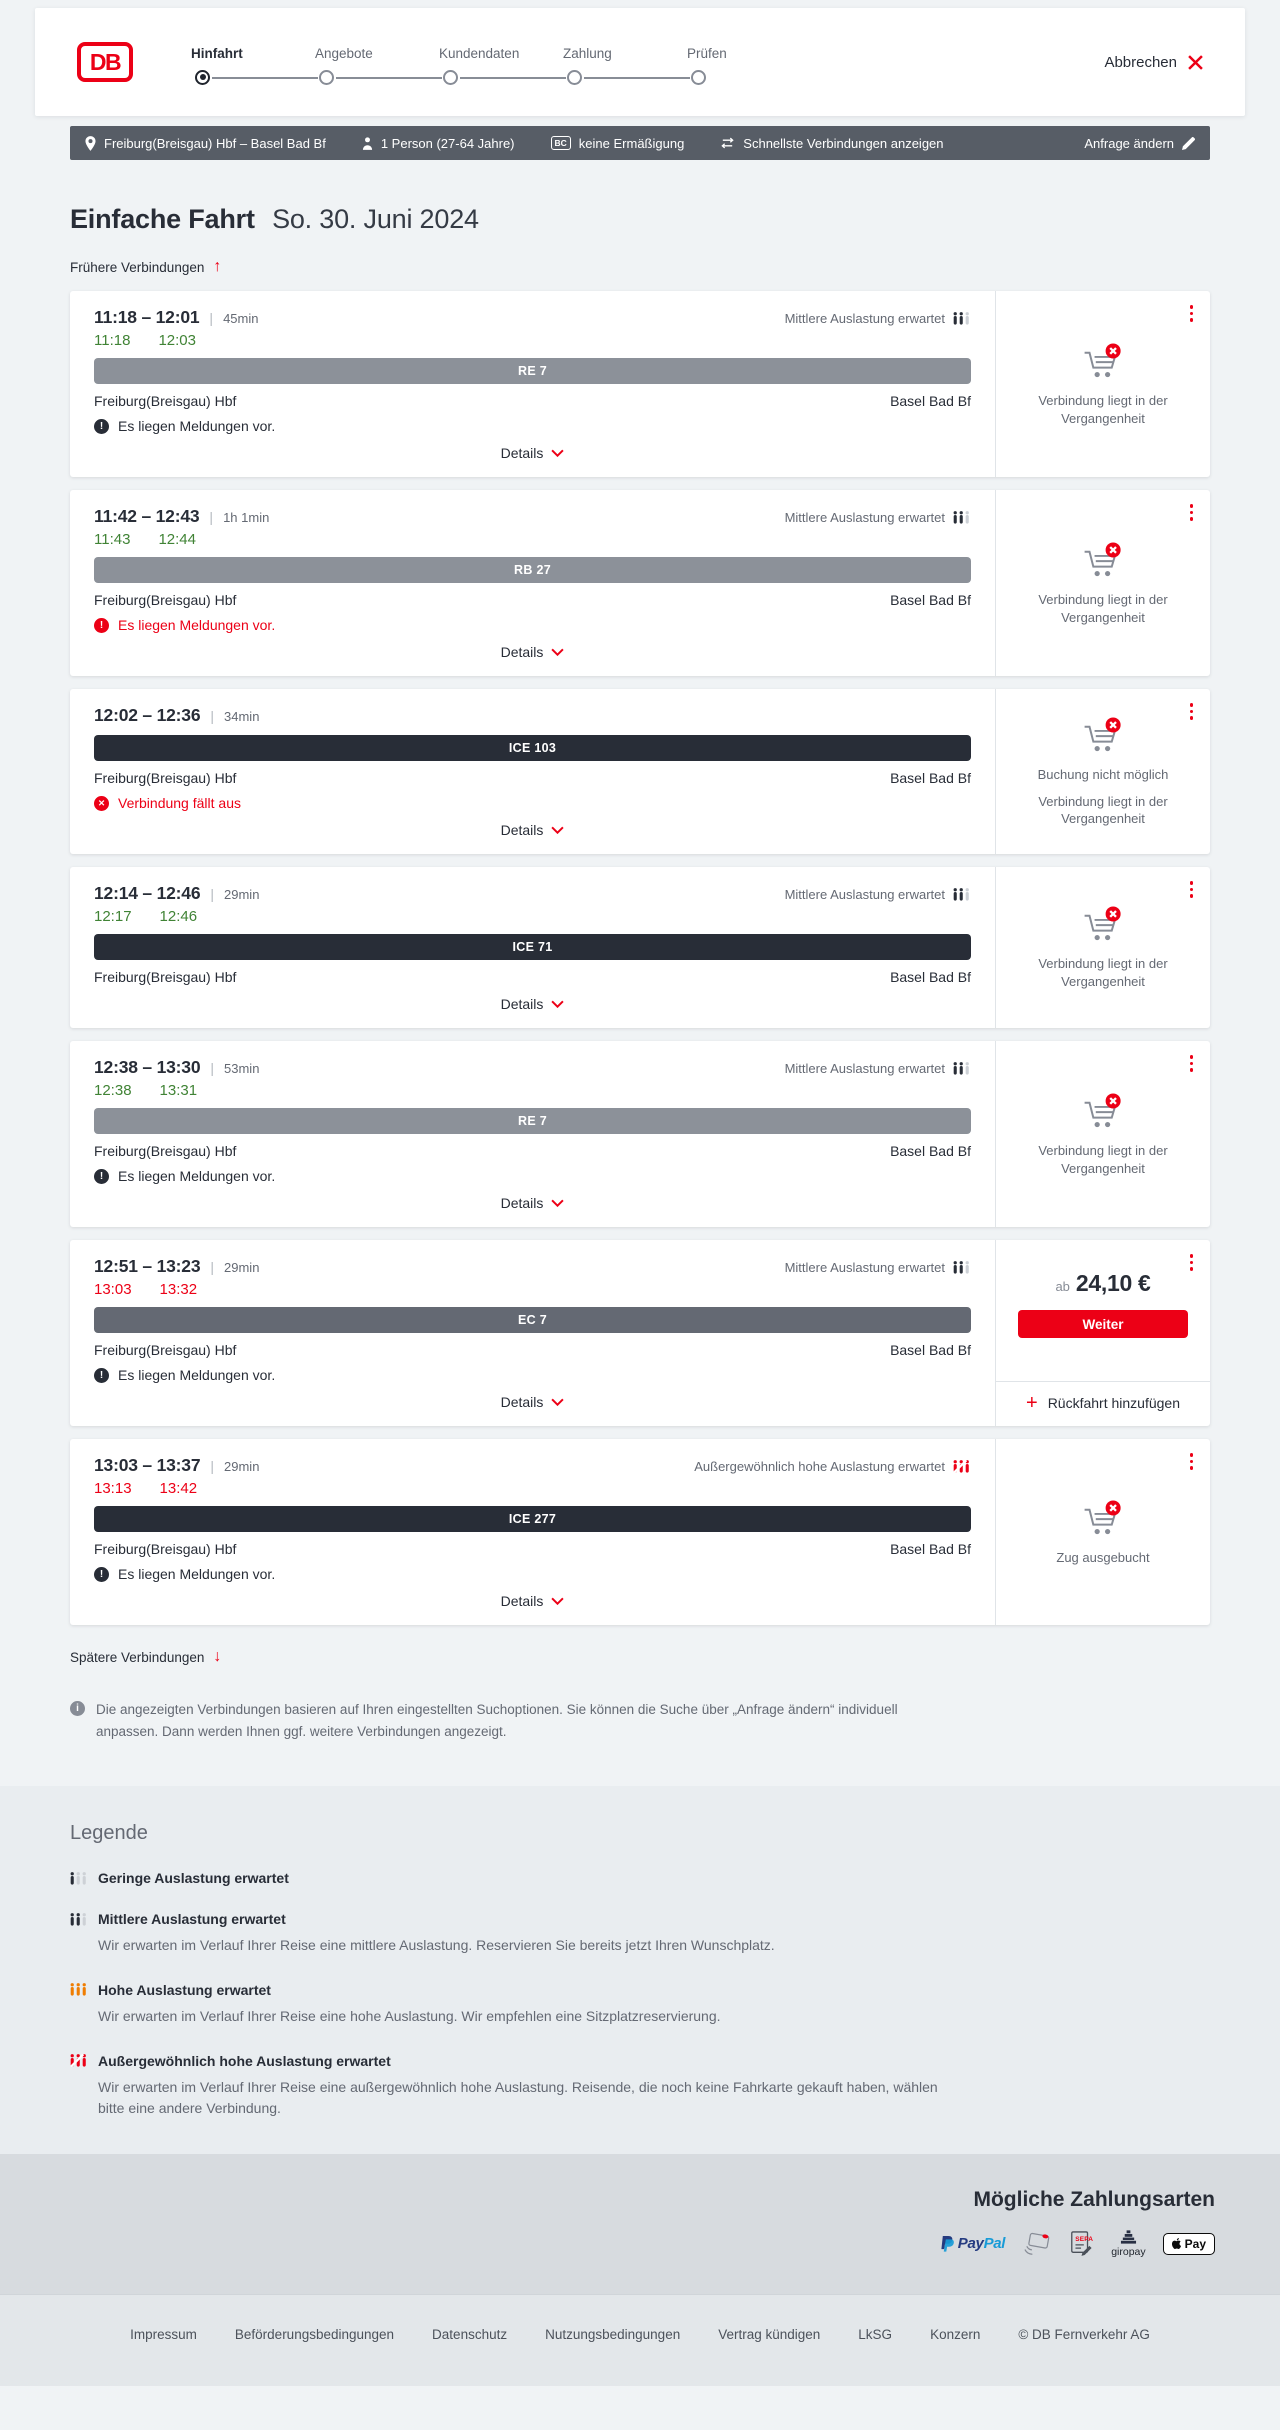 This screenshot has width=1280, height=2430. I want to click on footer-link-impressum: Impressum, so click(163, 2334).